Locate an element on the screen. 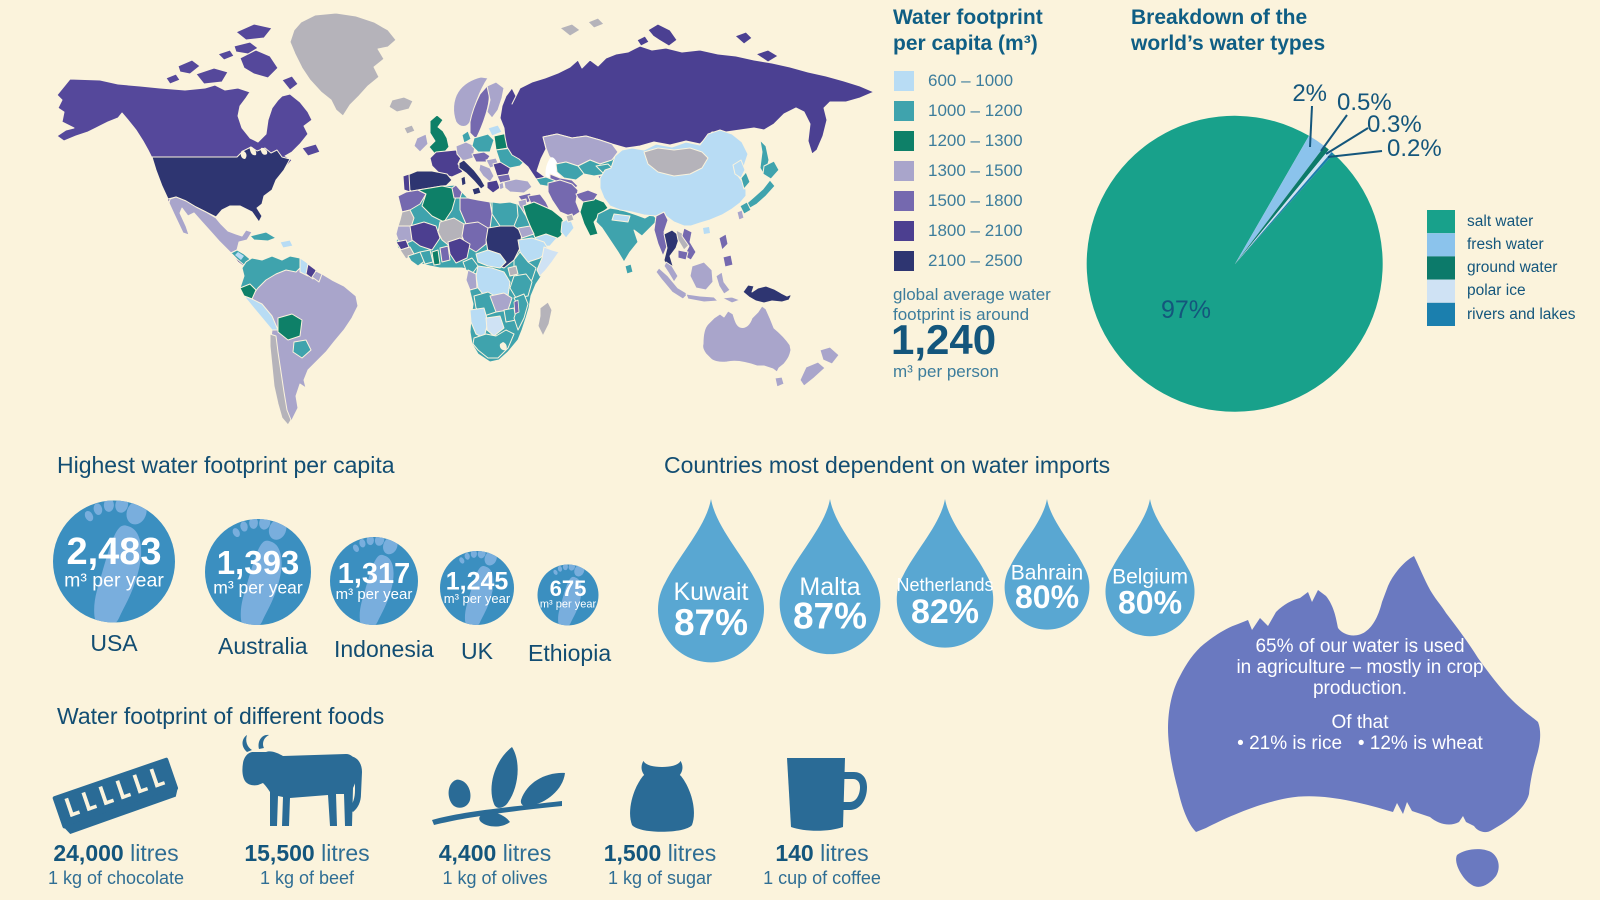 The image size is (1600, 900). svg-text: Bahrain is located at coordinates (1047, 573).